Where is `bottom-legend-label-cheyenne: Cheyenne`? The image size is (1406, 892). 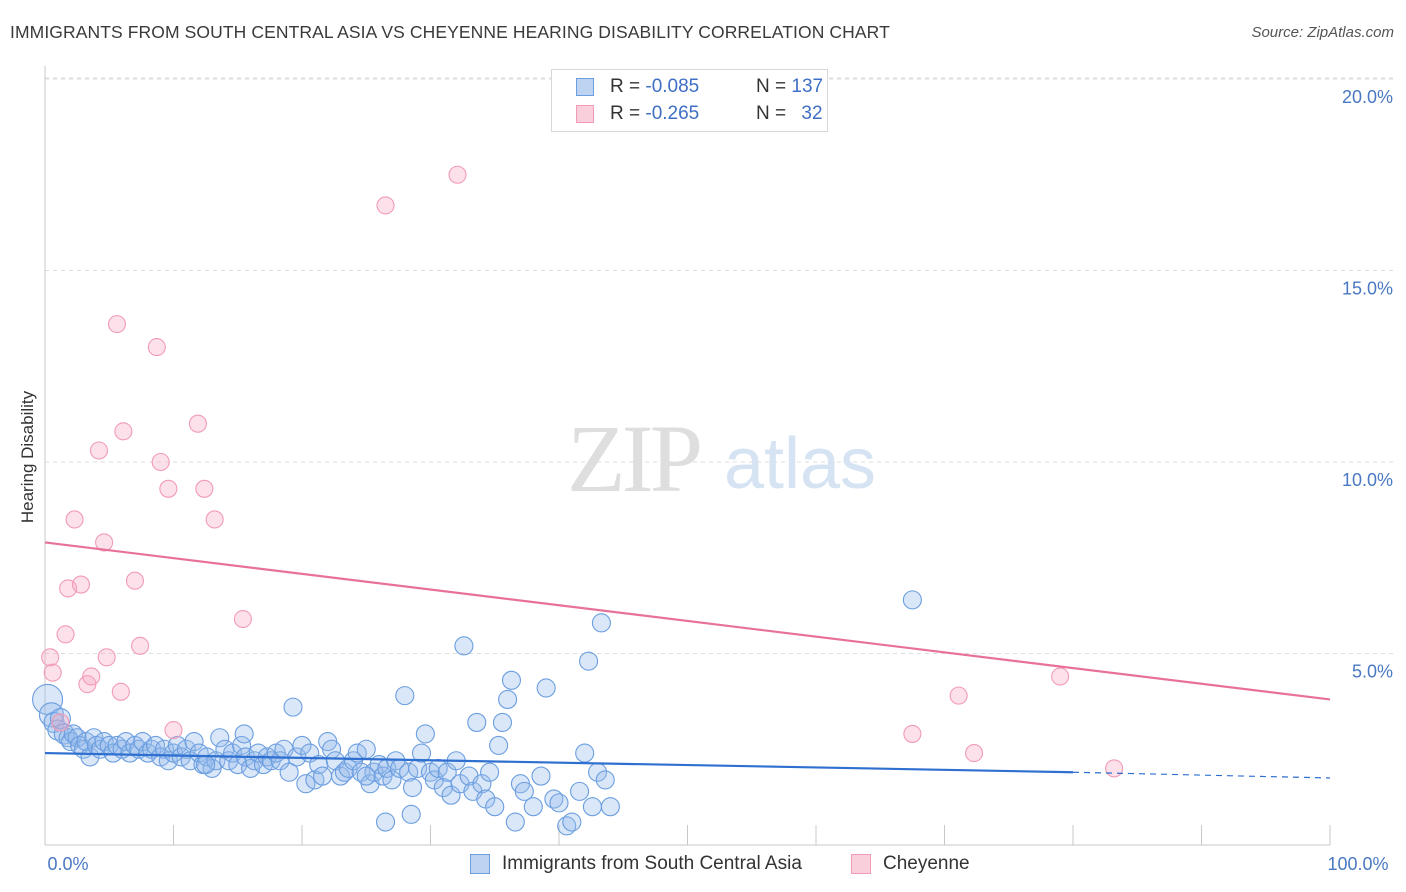 bottom-legend-label-cheyenne: Cheyenne is located at coordinates (926, 863).